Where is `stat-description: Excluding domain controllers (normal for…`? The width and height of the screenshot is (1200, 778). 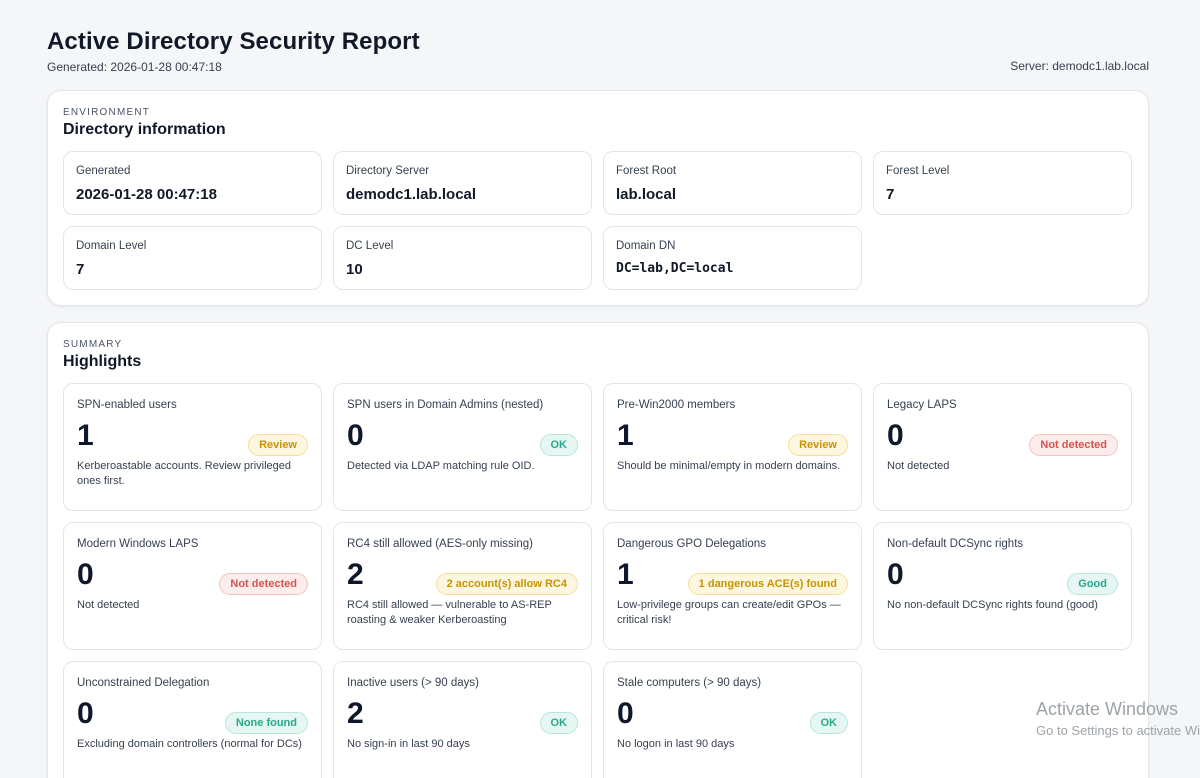 stat-description: Excluding domain controllers (normal for… is located at coordinates (189, 744).